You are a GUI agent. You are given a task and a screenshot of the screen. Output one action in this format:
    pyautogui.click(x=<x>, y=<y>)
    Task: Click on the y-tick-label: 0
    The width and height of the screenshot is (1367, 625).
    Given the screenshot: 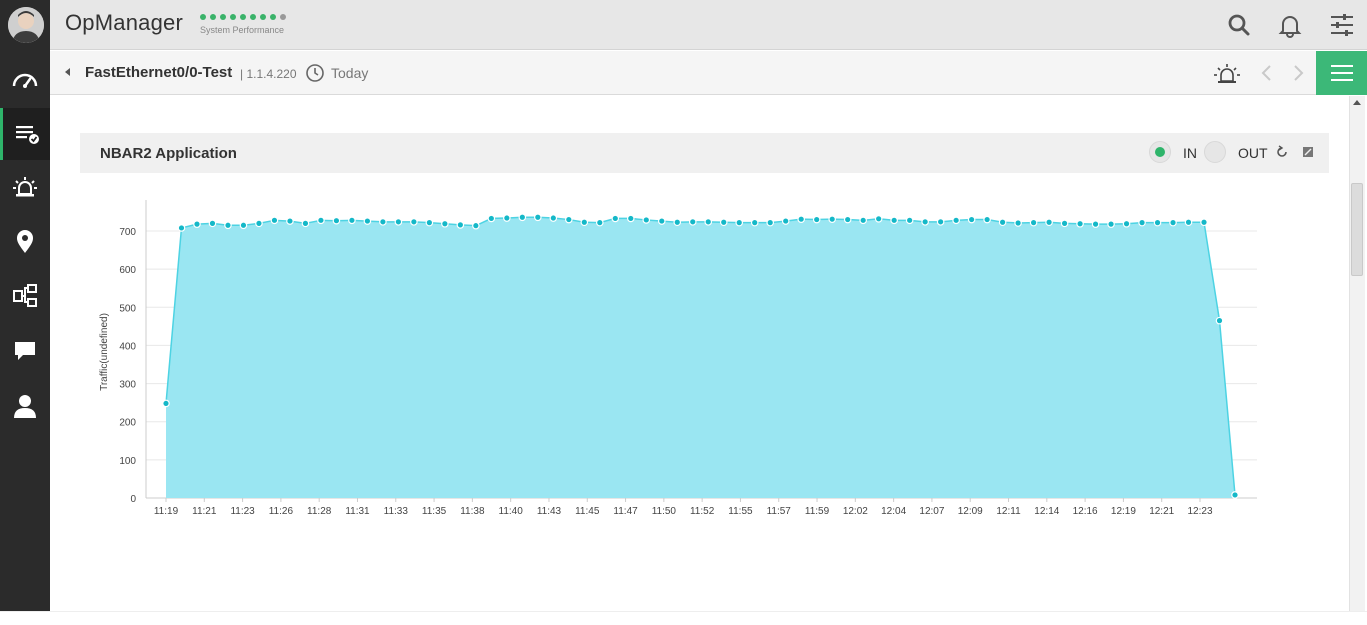 What is the action you would take?
    pyautogui.click(x=133, y=499)
    